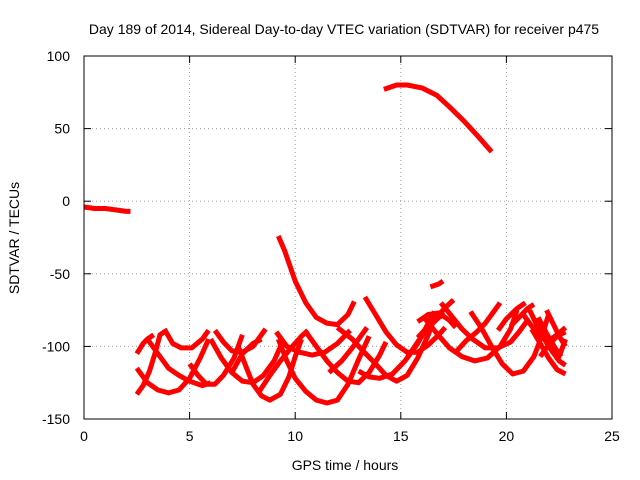 This screenshot has height=480, width=640. I want to click on y-tick-label: -100, so click(56, 346).